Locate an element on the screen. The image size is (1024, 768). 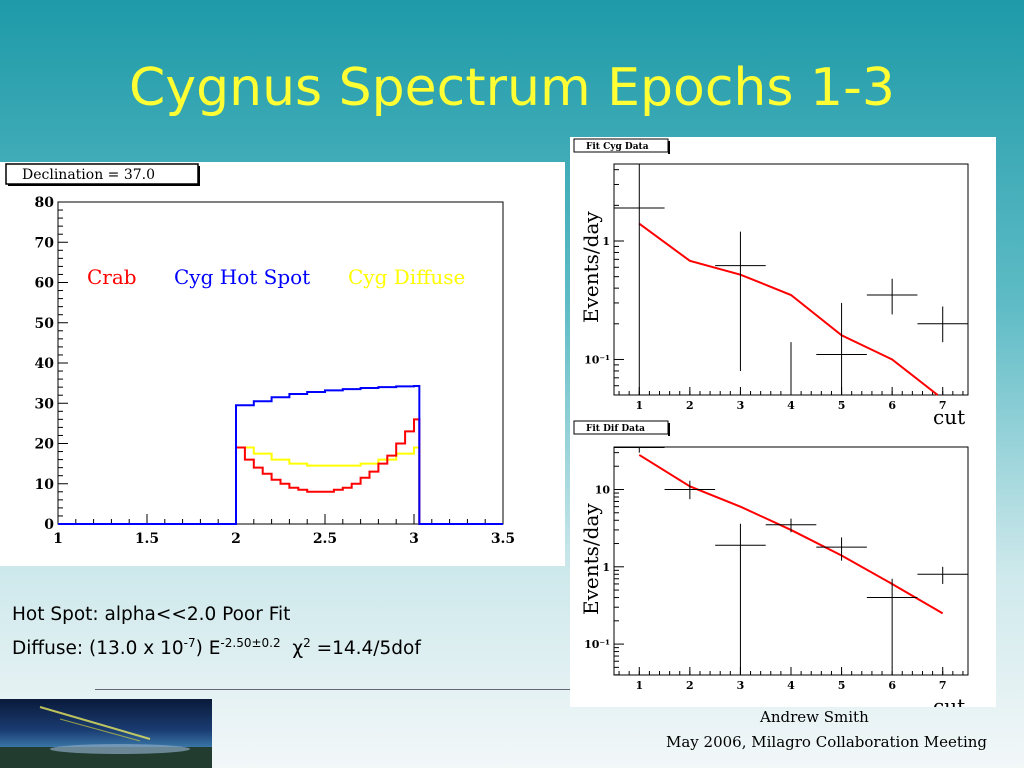
fit-cyg-plot: 10⁻¹ 1 1 2 3 4 5 6 7 is located at coordinates (776, 287).